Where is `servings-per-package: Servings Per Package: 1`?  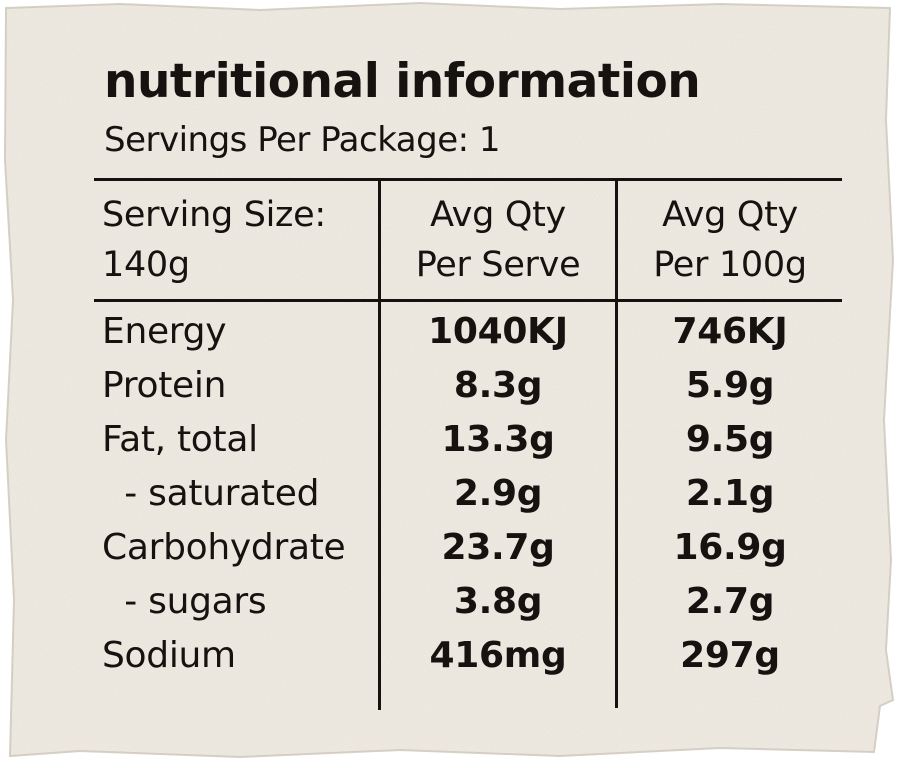
servings-per-package: Servings Per Package: 1 is located at coordinates (302, 140).